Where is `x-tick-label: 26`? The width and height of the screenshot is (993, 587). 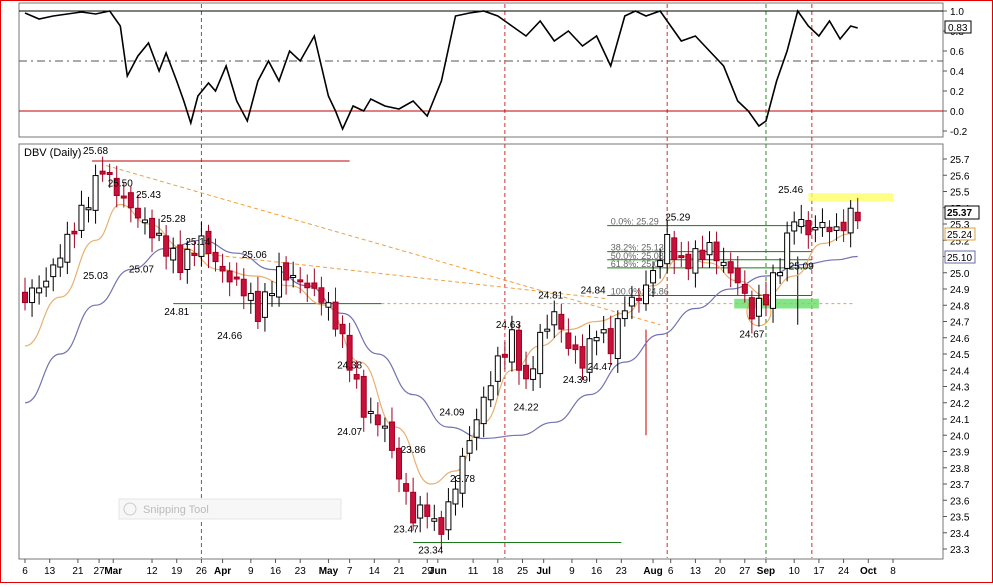
x-tick-label: 26 is located at coordinates (202, 571).